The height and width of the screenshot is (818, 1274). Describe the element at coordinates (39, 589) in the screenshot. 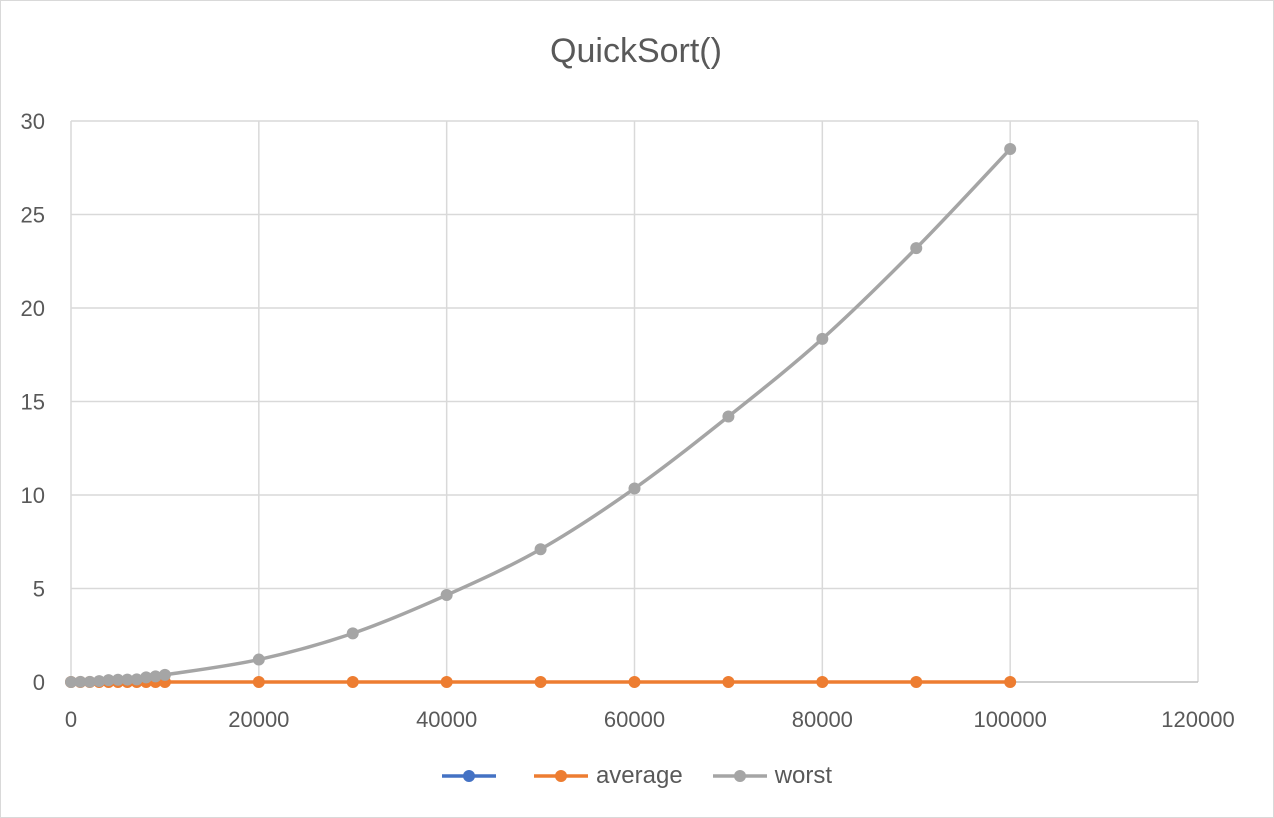

I see `y-tick-label-1: 5` at that location.